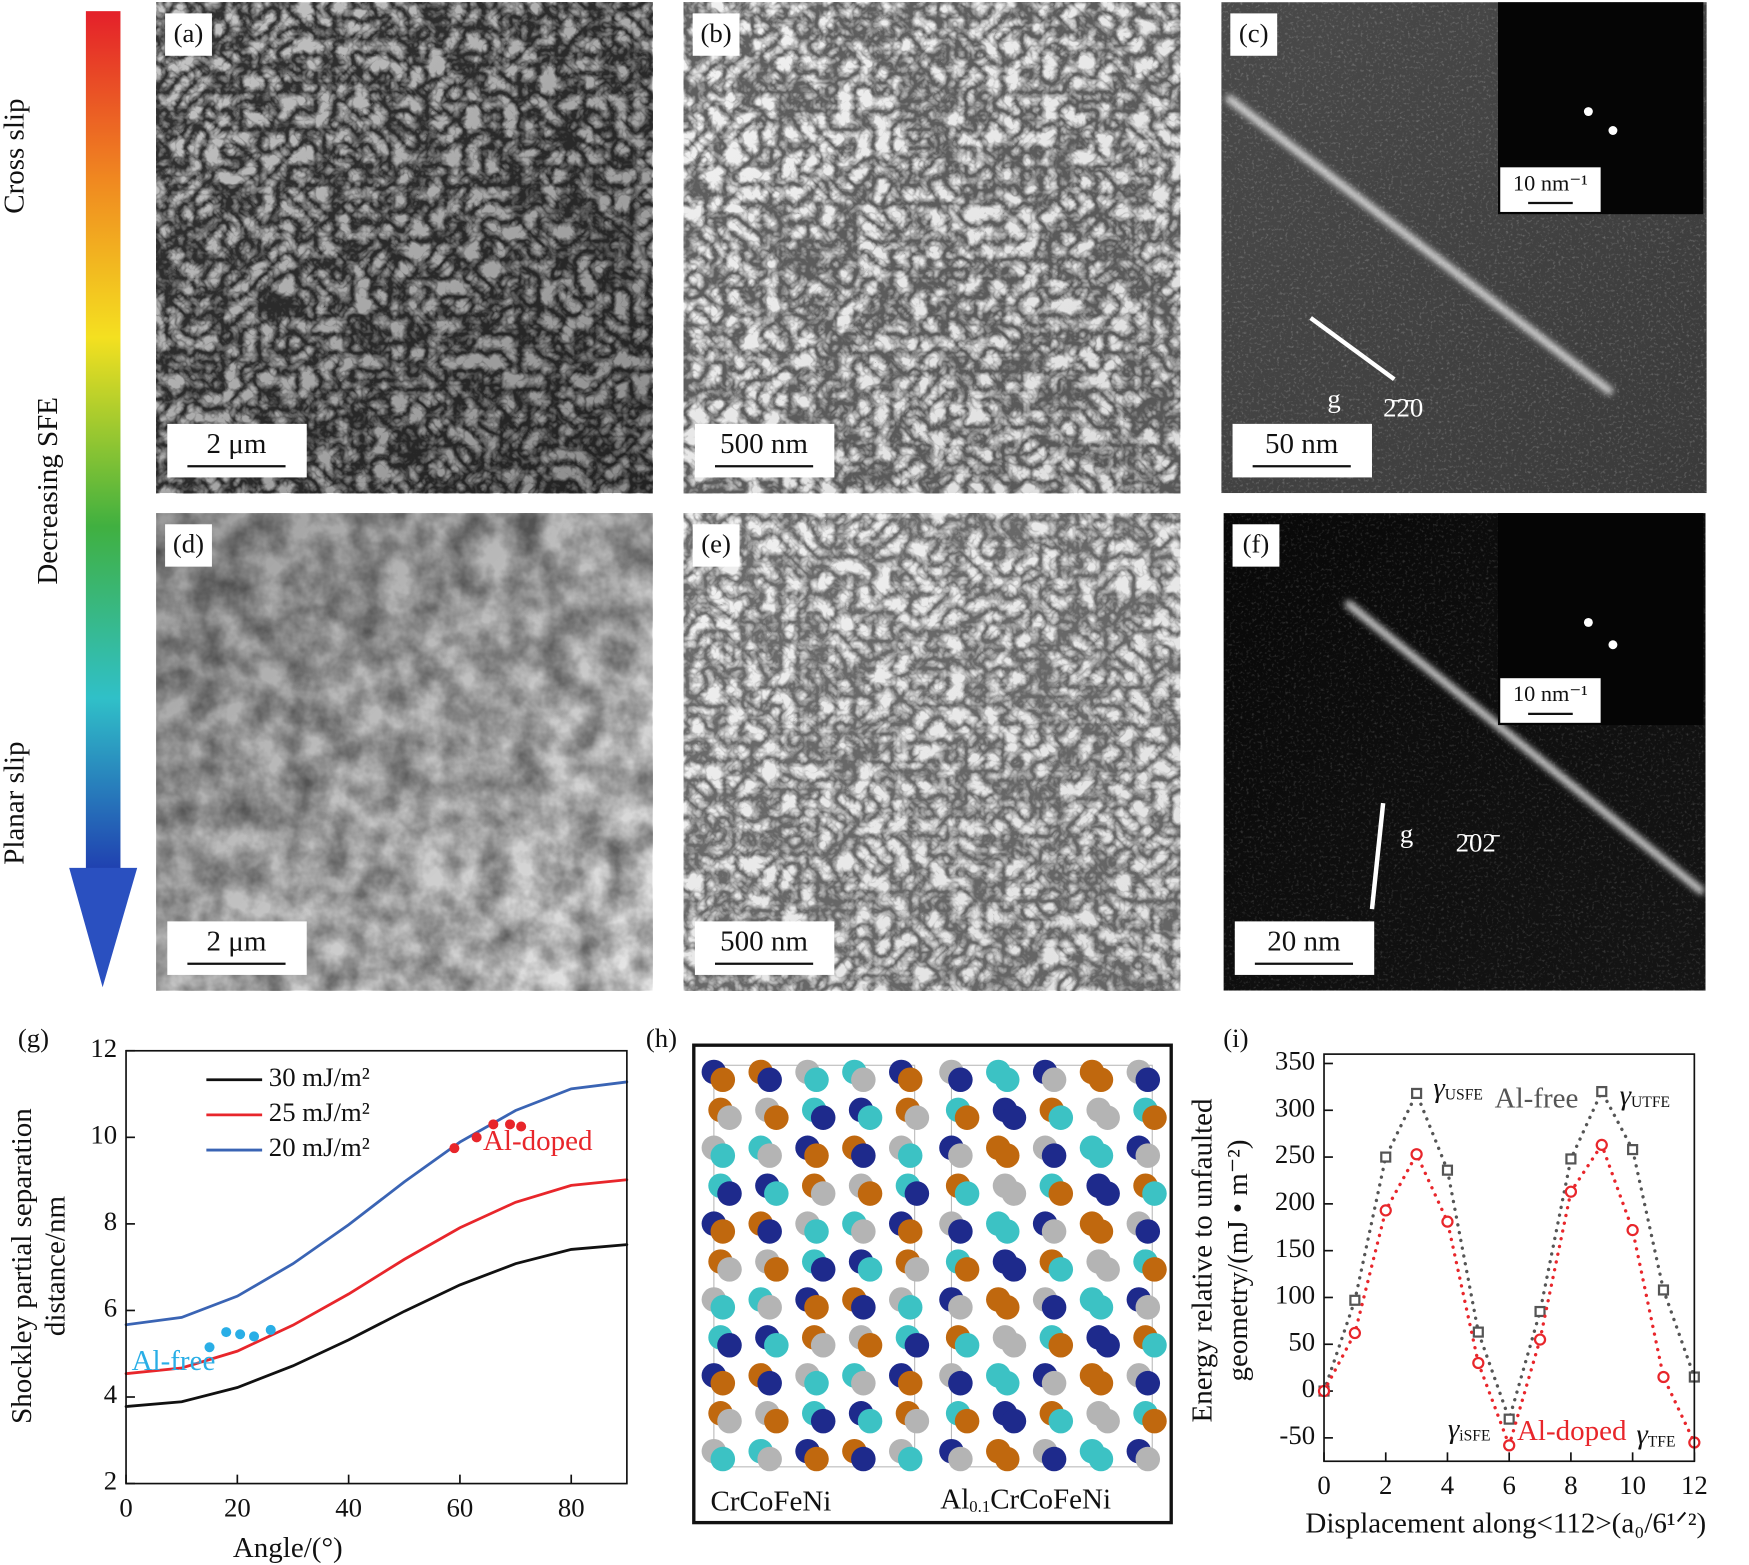  What do you see at coordinates (1570, 1485) in the screenshot?
I see `x-tick-label: 8` at bounding box center [1570, 1485].